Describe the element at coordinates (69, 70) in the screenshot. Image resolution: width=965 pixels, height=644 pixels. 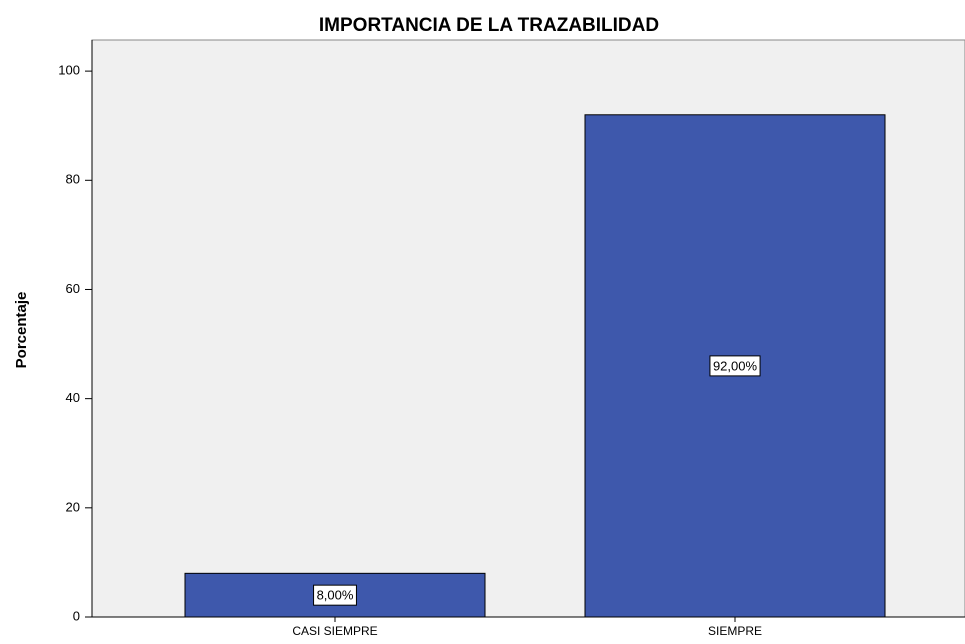
I see `y-tick-label: 100` at that location.